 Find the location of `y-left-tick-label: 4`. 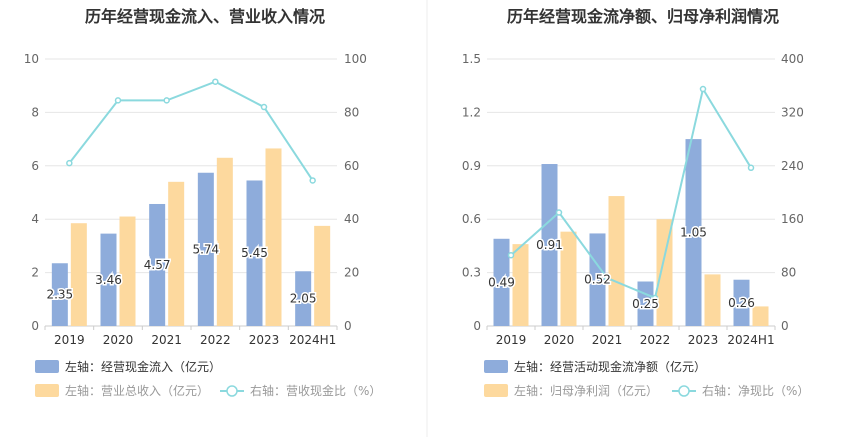

y-left-tick-label: 4 is located at coordinates (35, 219).